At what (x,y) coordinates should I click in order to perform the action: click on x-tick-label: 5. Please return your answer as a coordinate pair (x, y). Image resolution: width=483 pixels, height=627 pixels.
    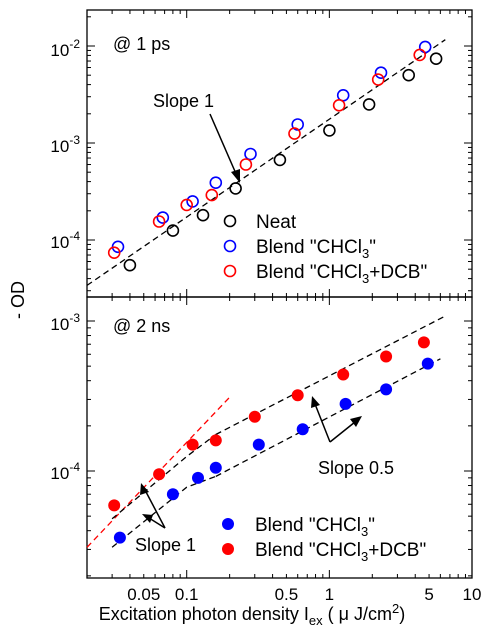
    Looking at the image, I should click on (428, 594).